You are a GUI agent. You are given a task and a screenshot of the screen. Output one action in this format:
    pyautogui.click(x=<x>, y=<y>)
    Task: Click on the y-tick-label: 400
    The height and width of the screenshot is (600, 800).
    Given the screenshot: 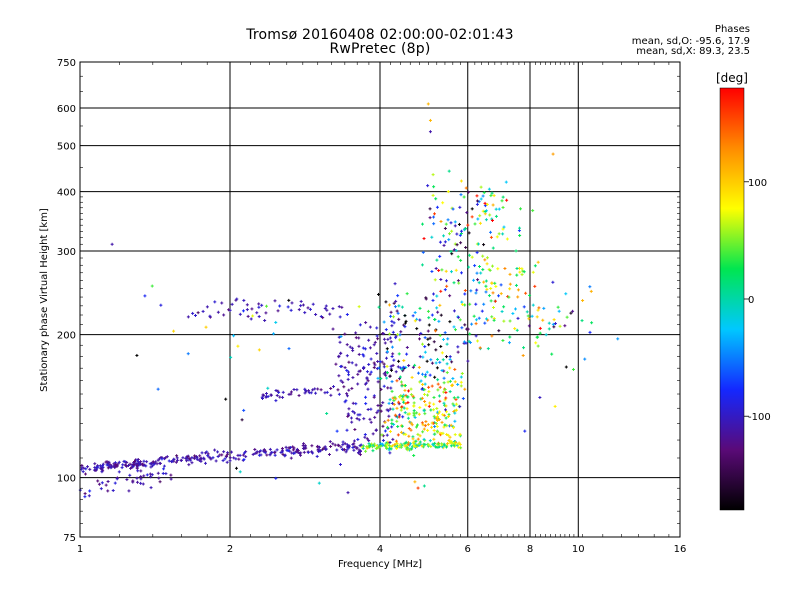 What is the action you would take?
    pyautogui.click(x=66, y=193)
    